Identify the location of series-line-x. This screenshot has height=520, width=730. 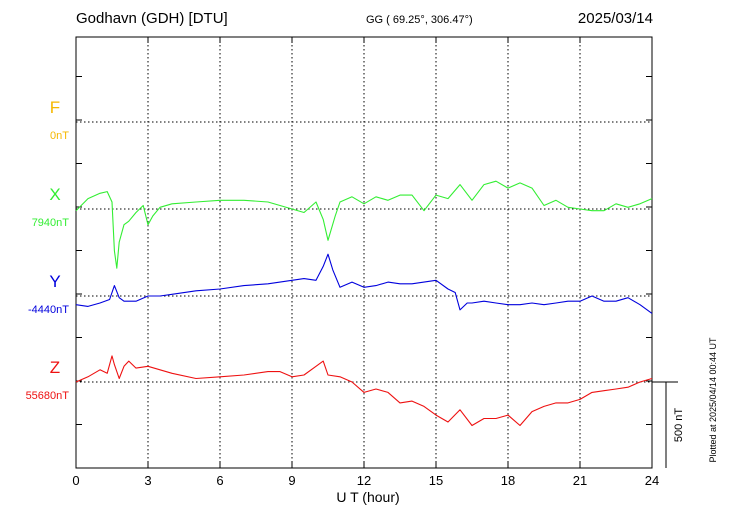
(364, 224).